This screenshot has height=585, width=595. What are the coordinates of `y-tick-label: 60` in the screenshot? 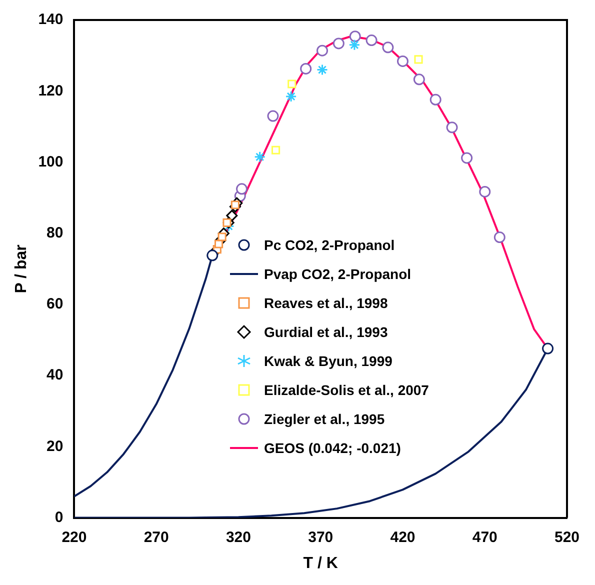 It's located at (55, 304).